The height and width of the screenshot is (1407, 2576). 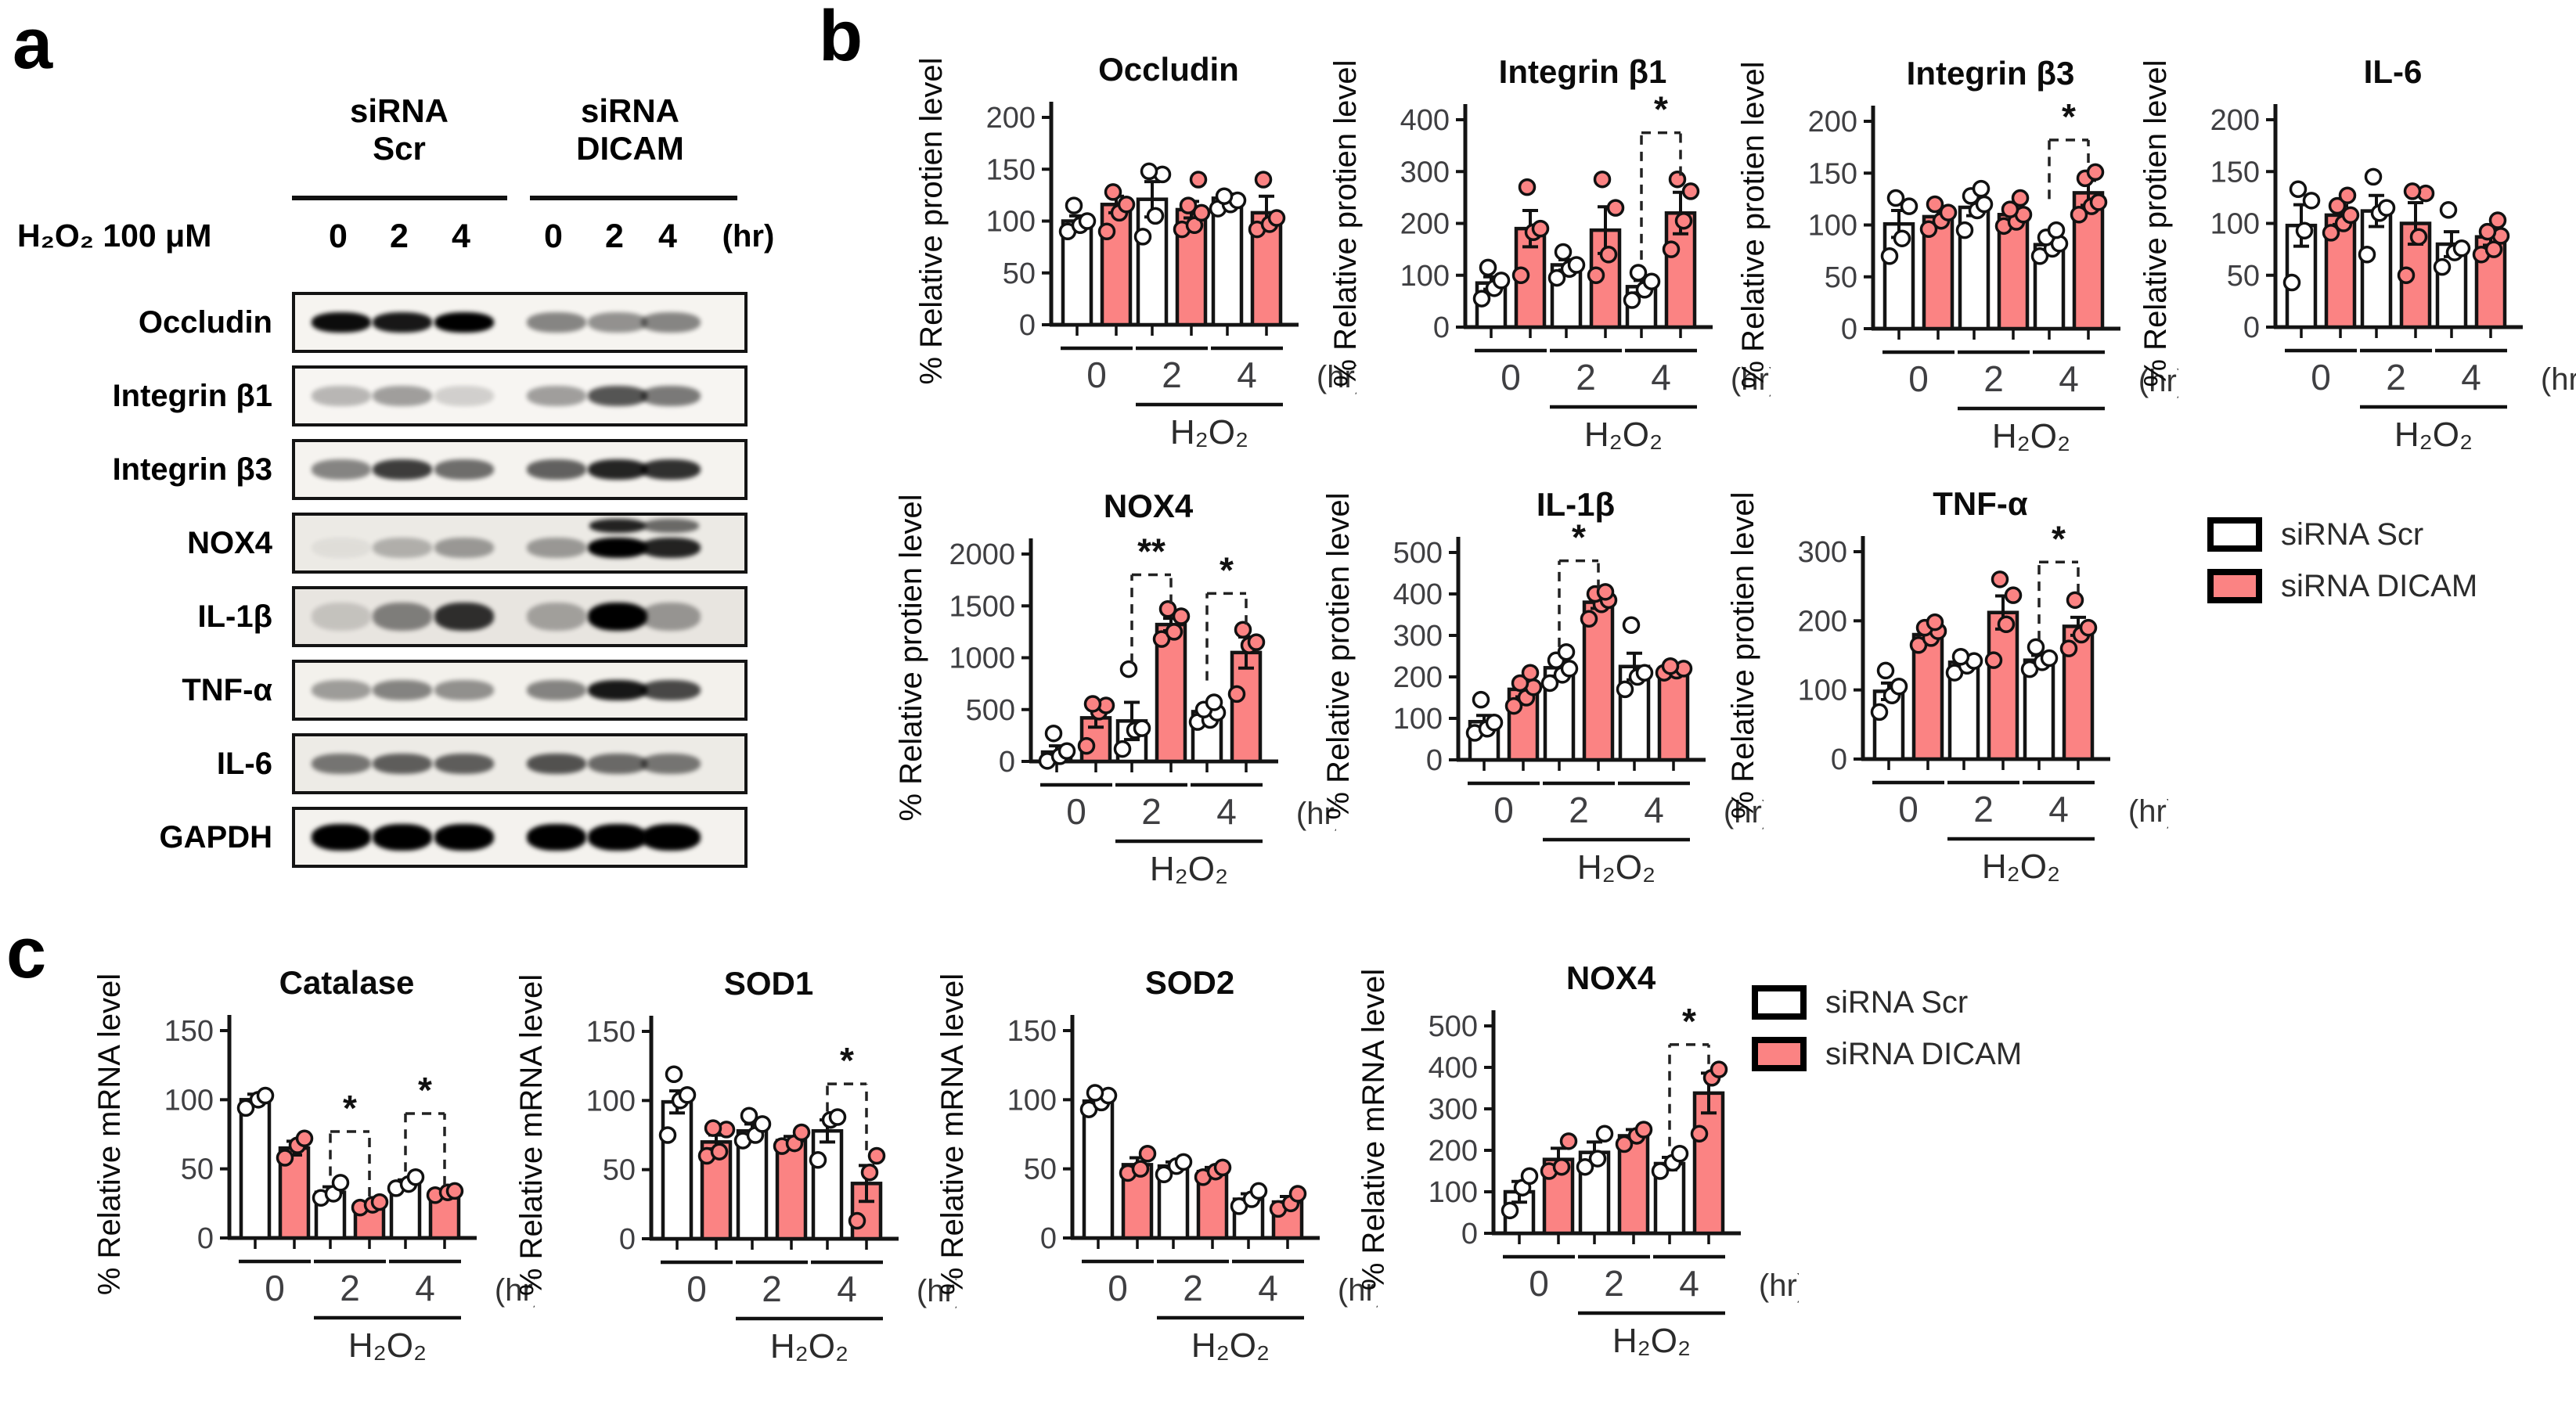 I want to click on x-unit-label: (hr), so click(x=1779, y=1285).